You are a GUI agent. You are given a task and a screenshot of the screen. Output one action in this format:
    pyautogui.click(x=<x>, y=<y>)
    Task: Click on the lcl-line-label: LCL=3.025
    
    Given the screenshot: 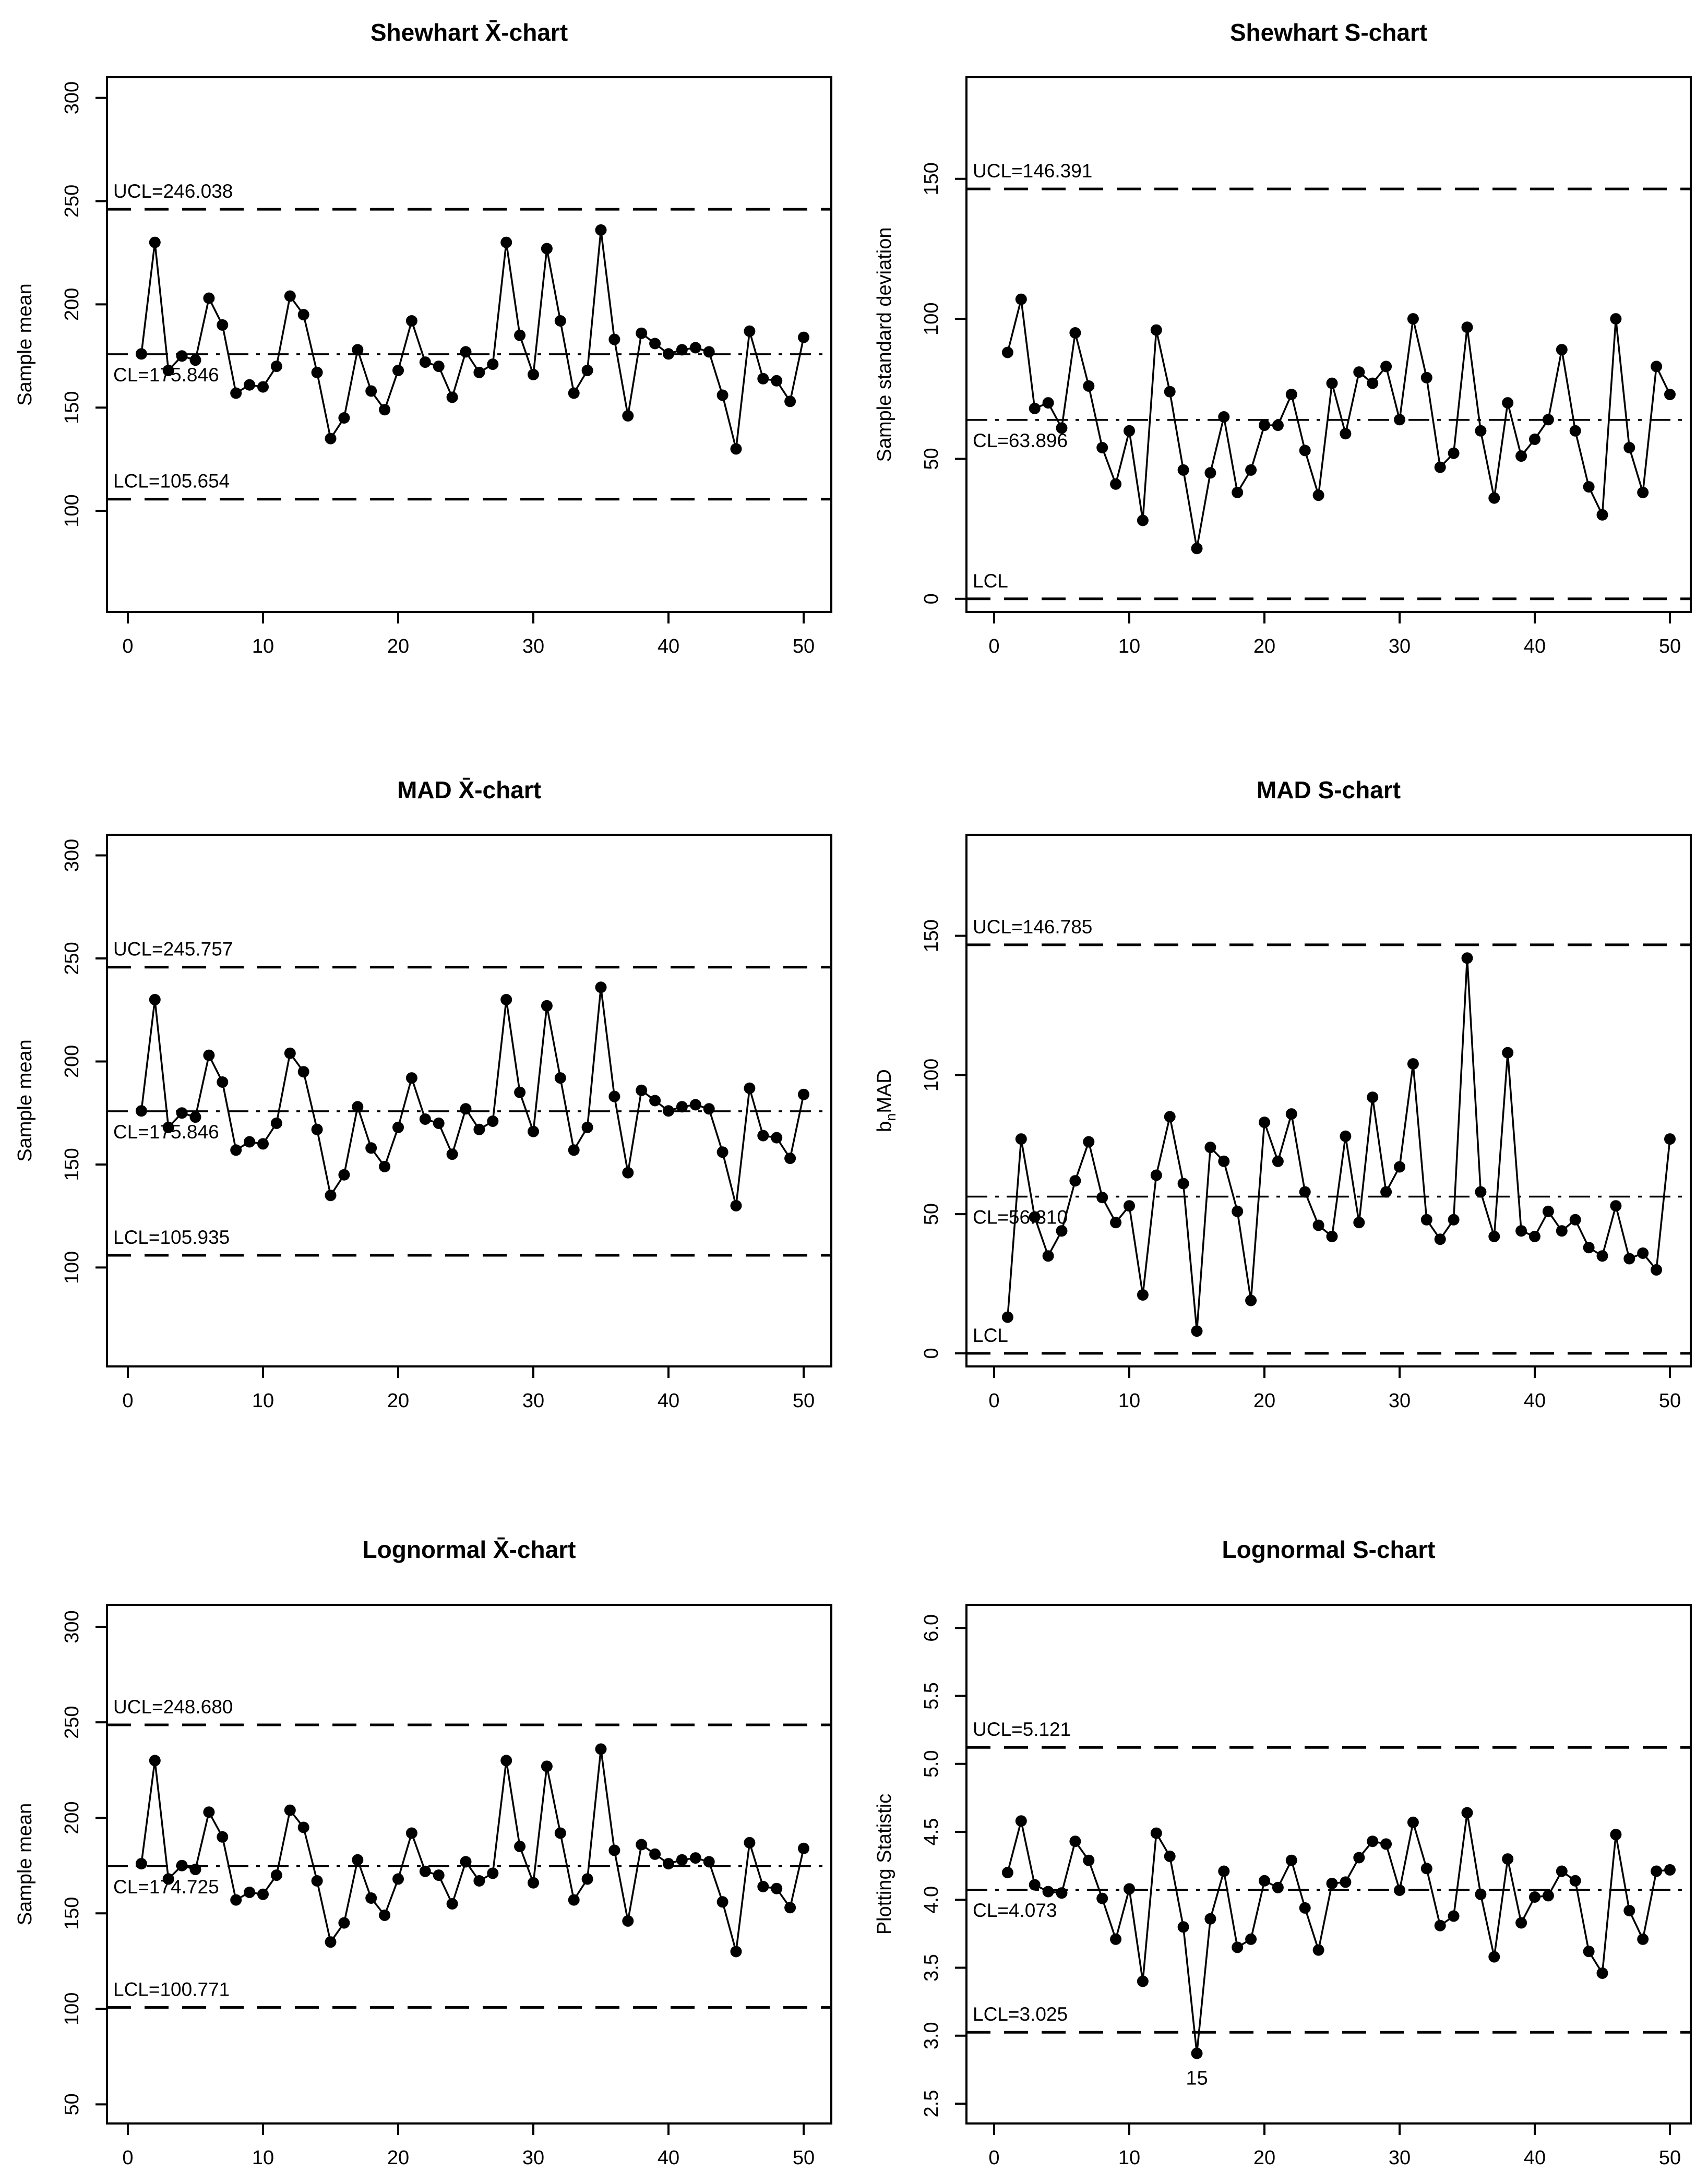 What is the action you would take?
    pyautogui.click(x=1020, y=2014)
    